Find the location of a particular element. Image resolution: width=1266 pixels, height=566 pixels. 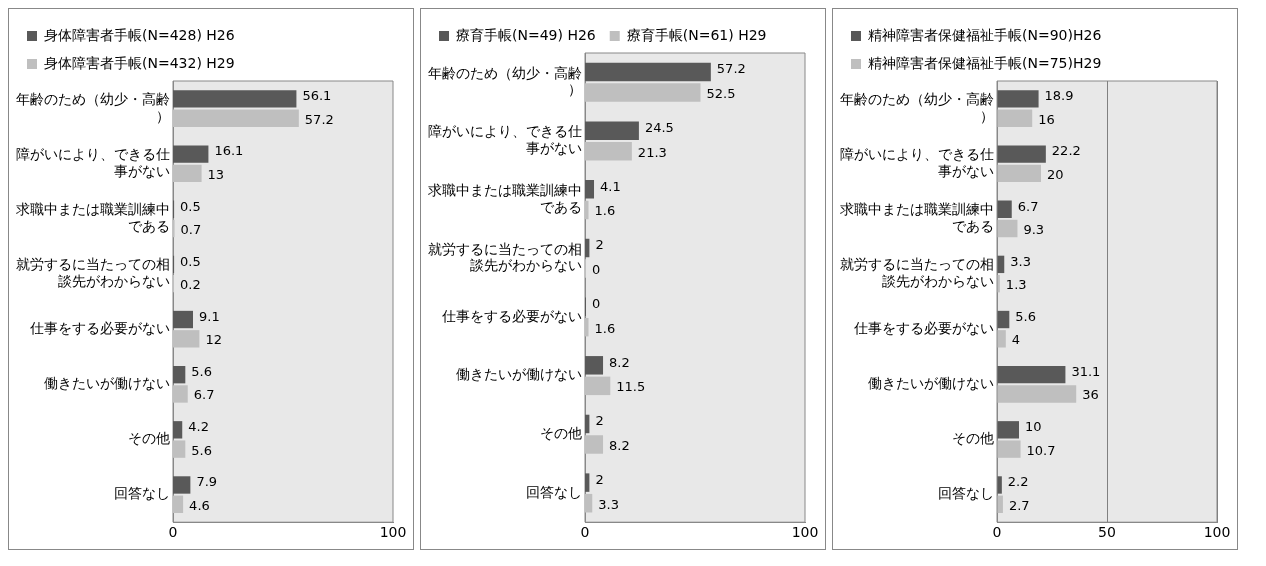

data-label: 12 is located at coordinates (213, 340).